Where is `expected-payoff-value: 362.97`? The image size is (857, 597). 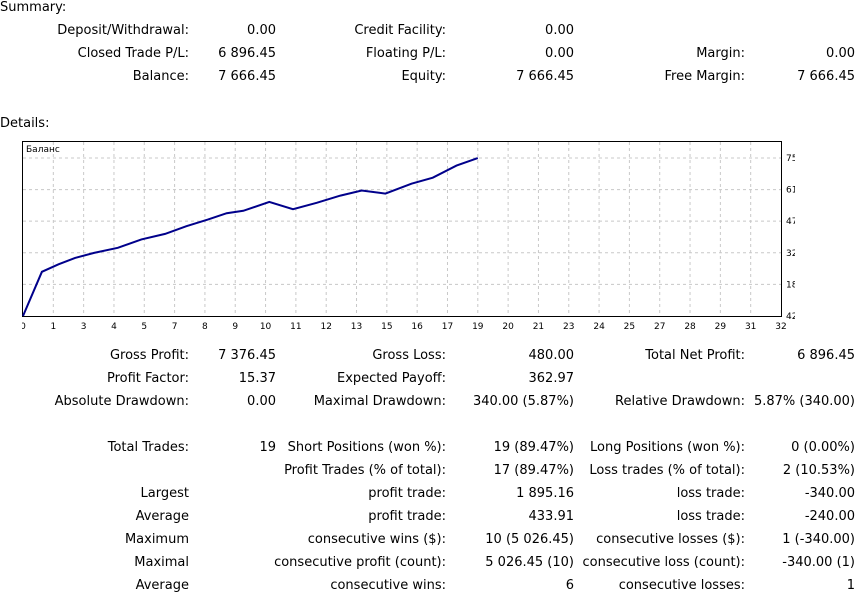 expected-payoff-value: 362.97 is located at coordinates (551, 378).